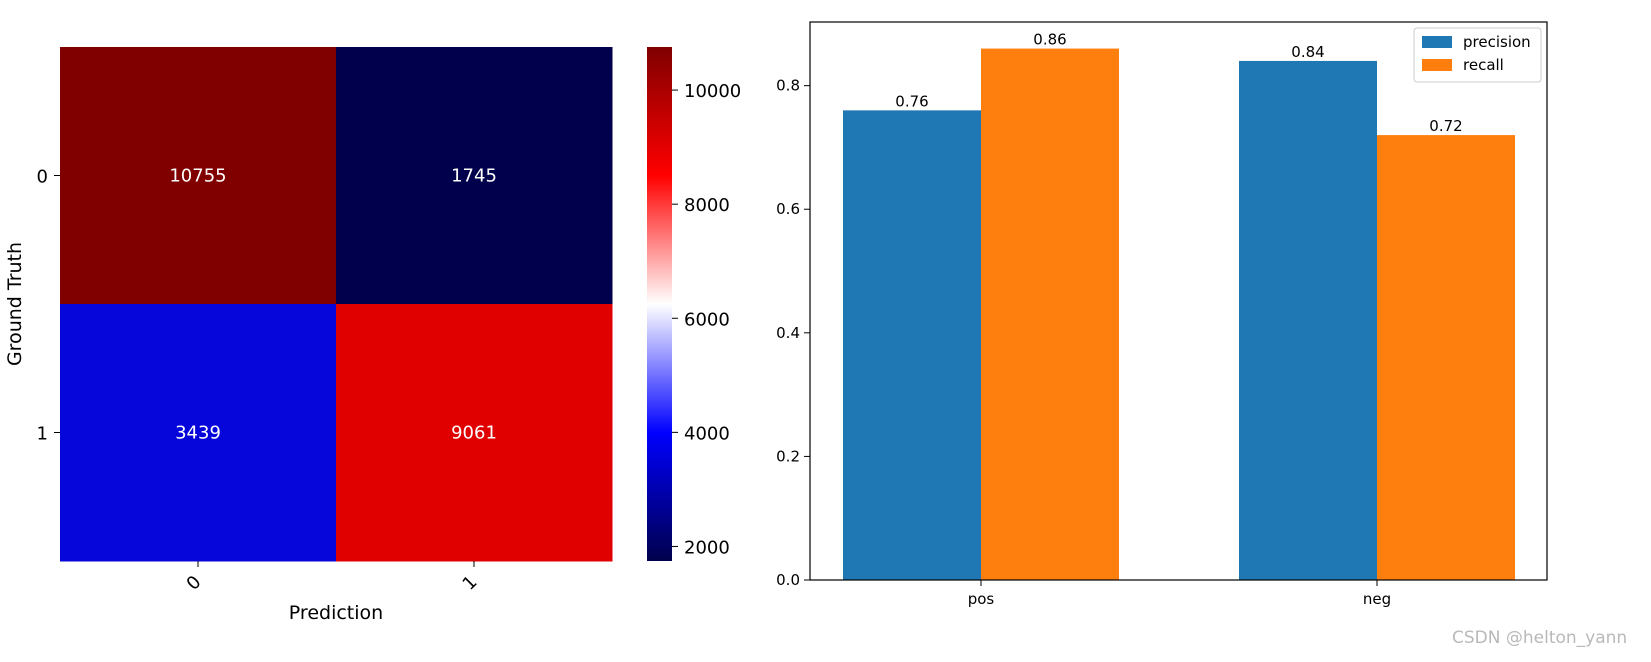 Image resolution: width=1651 pixels, height=662 pixels. What do you see at coordinates (1437, 42) in the screenshot?
I see `legend-swatch-precision` at bounding box center [1437, 42].